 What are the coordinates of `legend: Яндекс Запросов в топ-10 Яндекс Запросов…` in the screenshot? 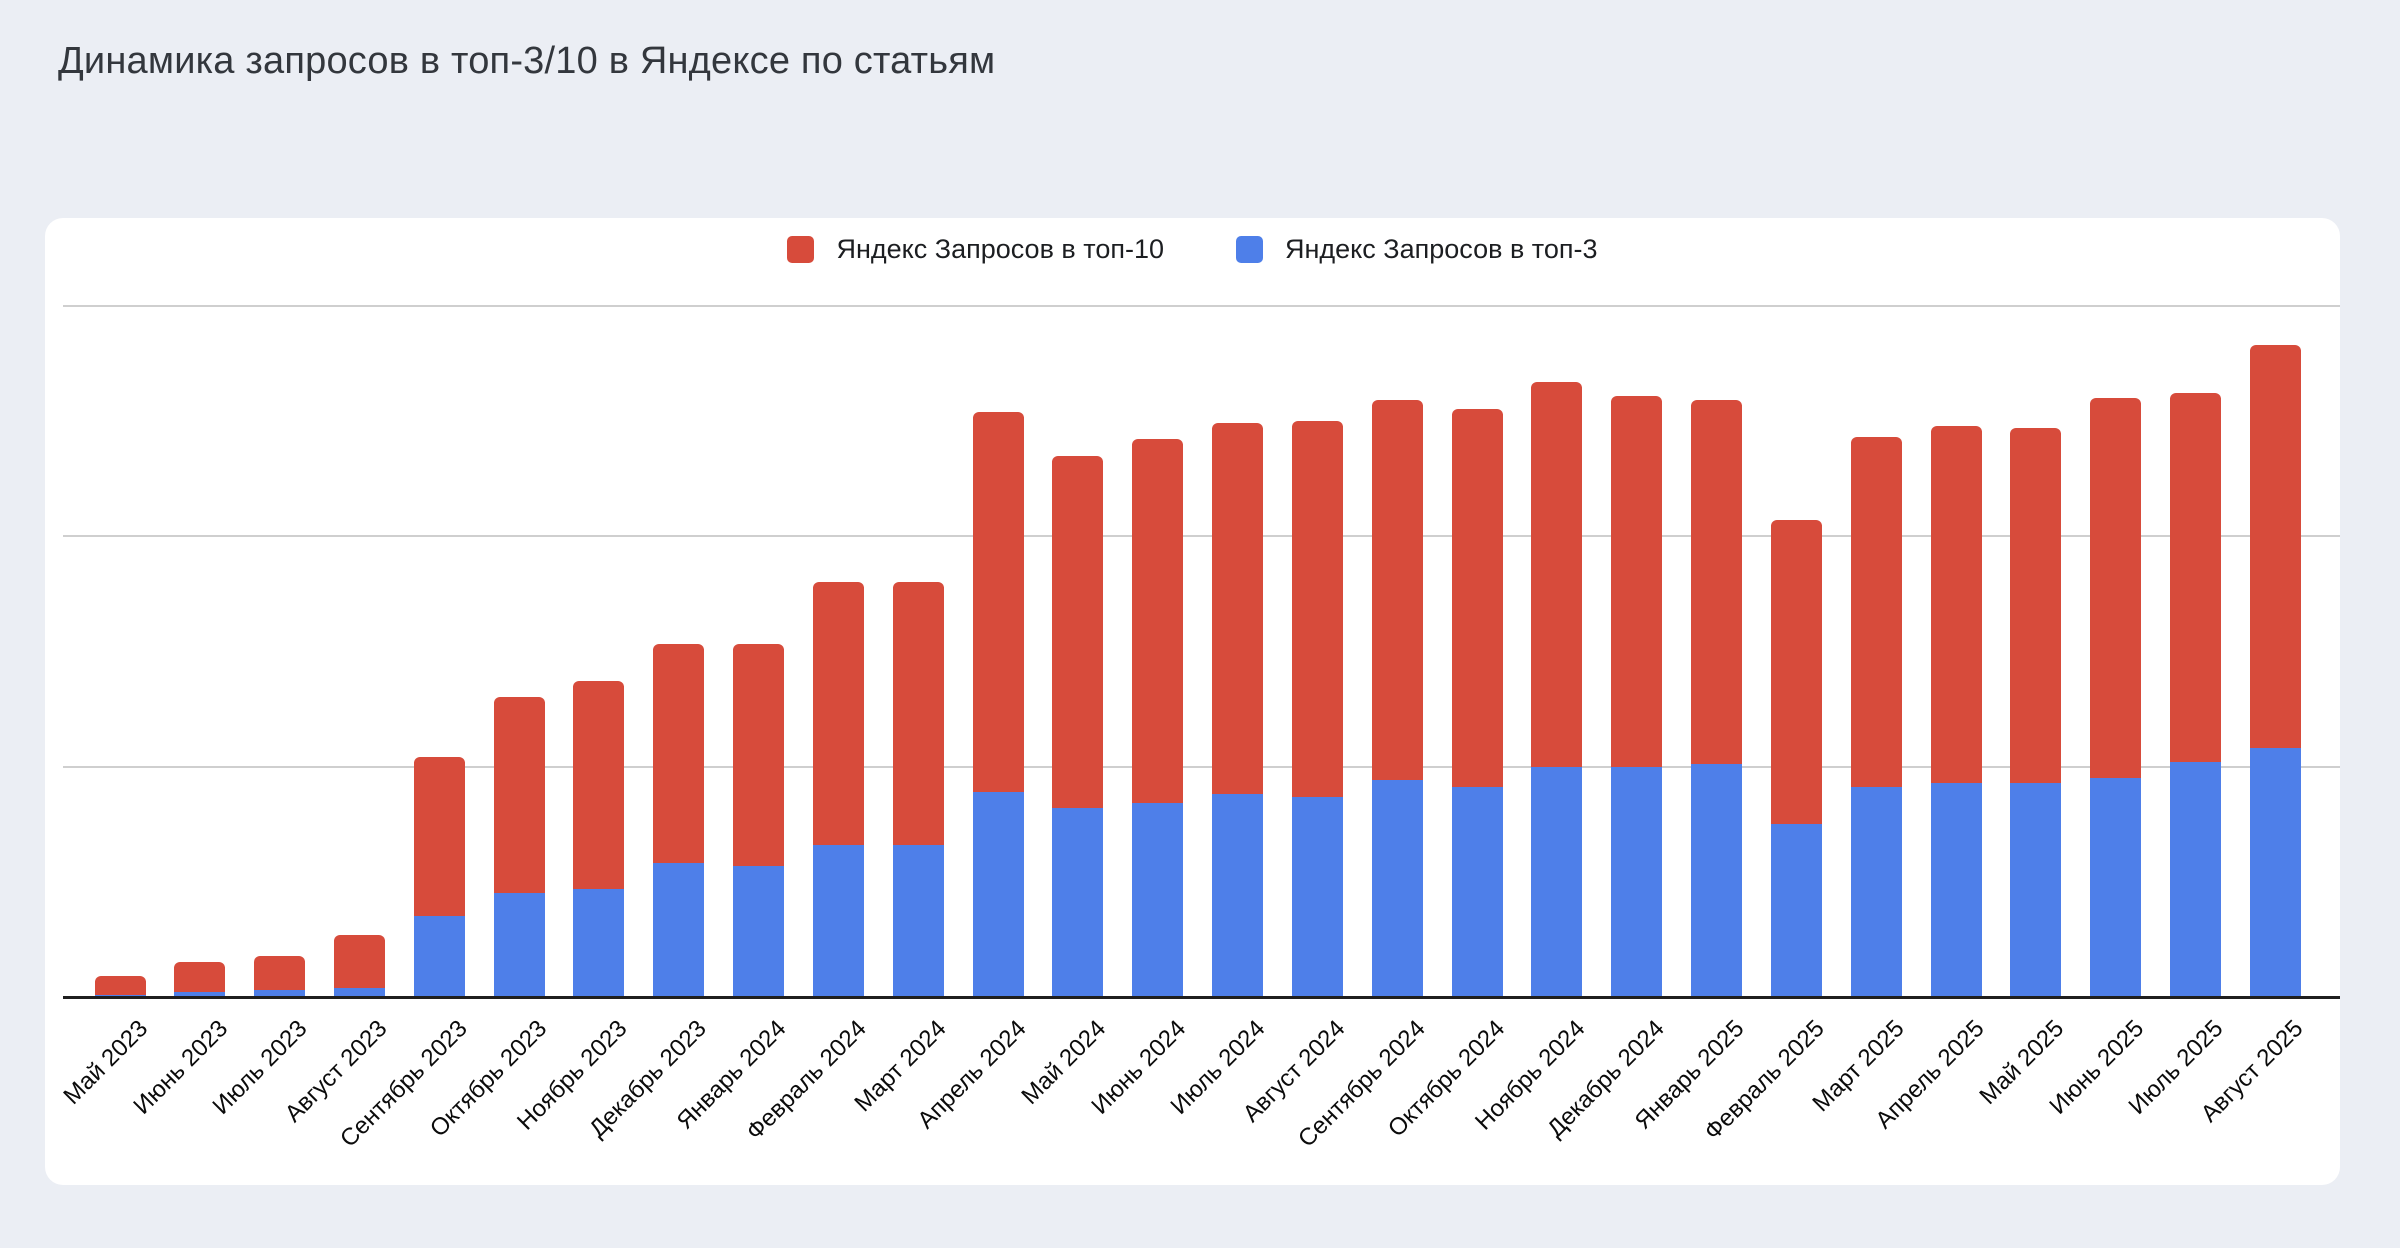 It's located at (1192, 249).